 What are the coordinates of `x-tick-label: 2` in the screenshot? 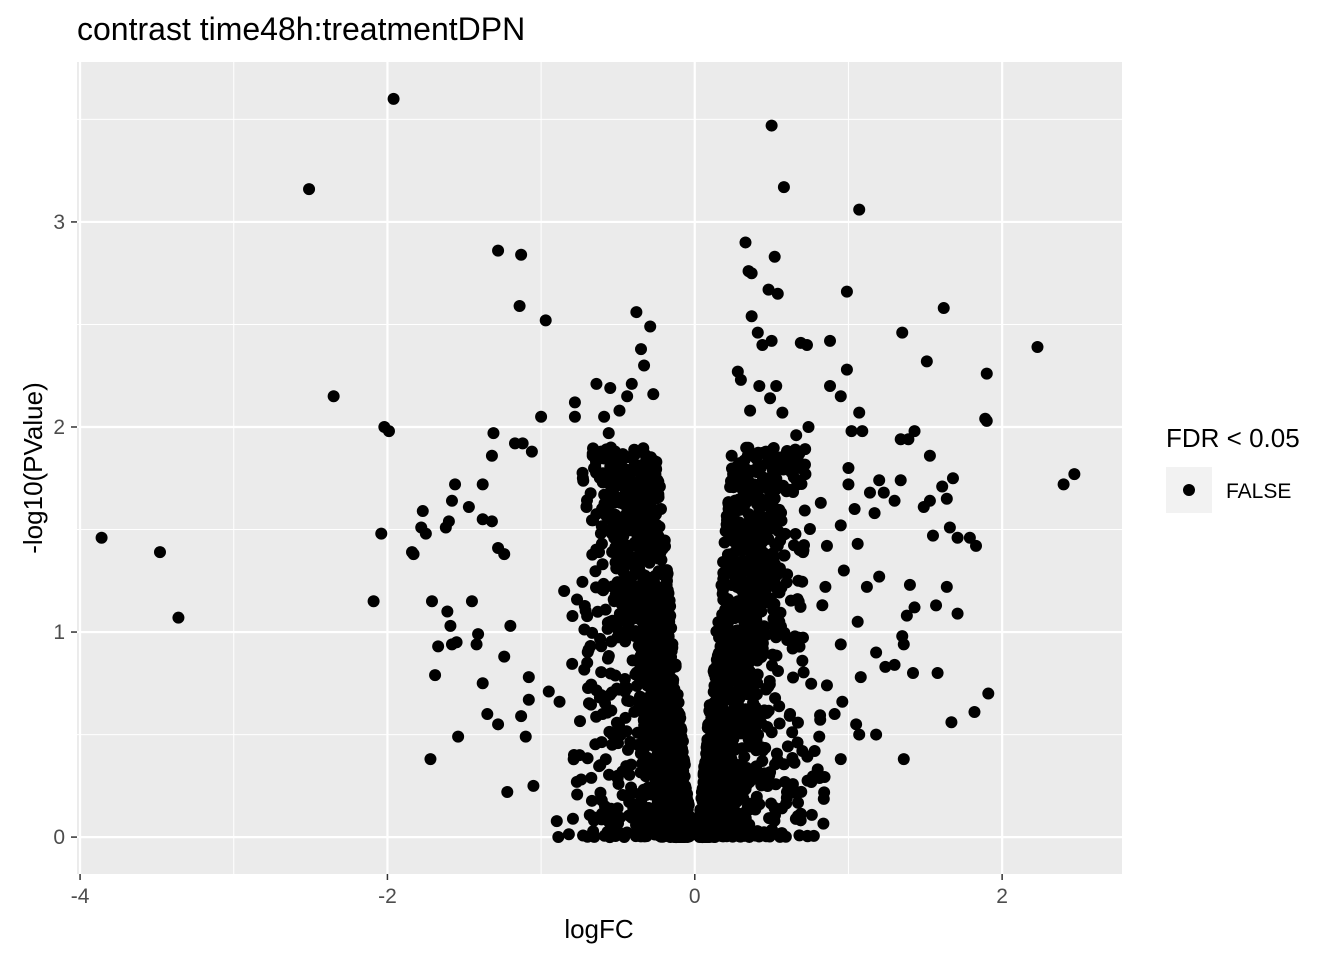 It's located at (1002, 896).